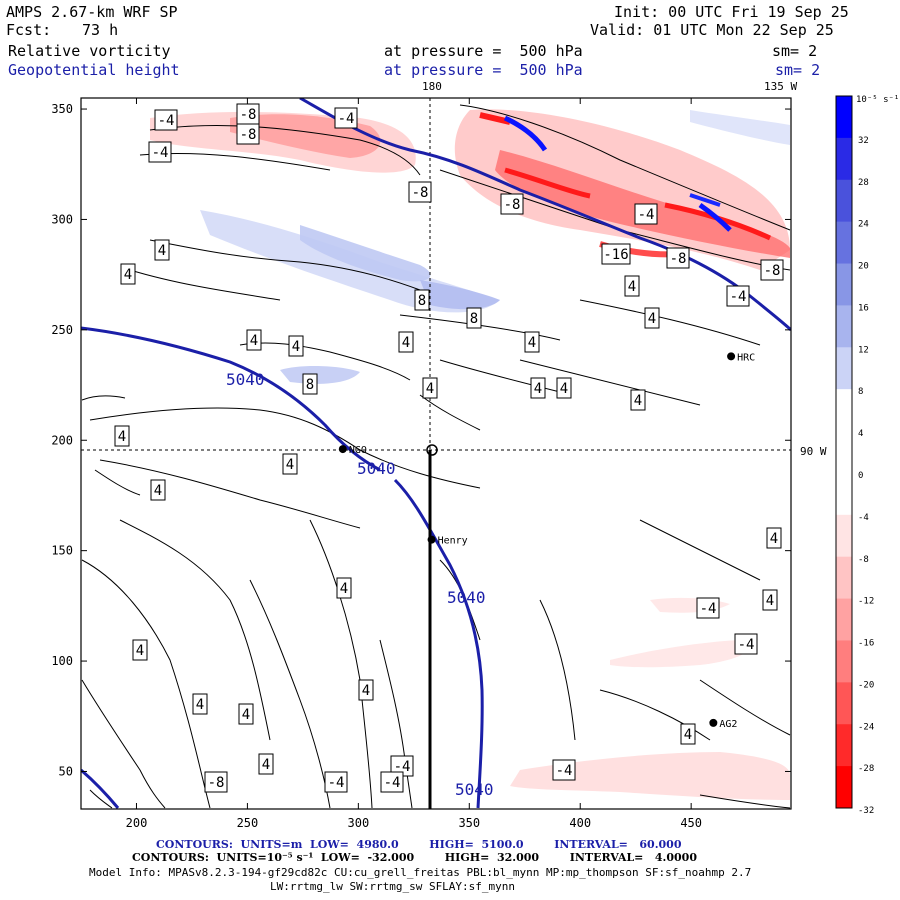  What do you see at coordinates (866, 811) in the screenshot?
I see `colorbar-label: -32` at bounding box center [866, 811].